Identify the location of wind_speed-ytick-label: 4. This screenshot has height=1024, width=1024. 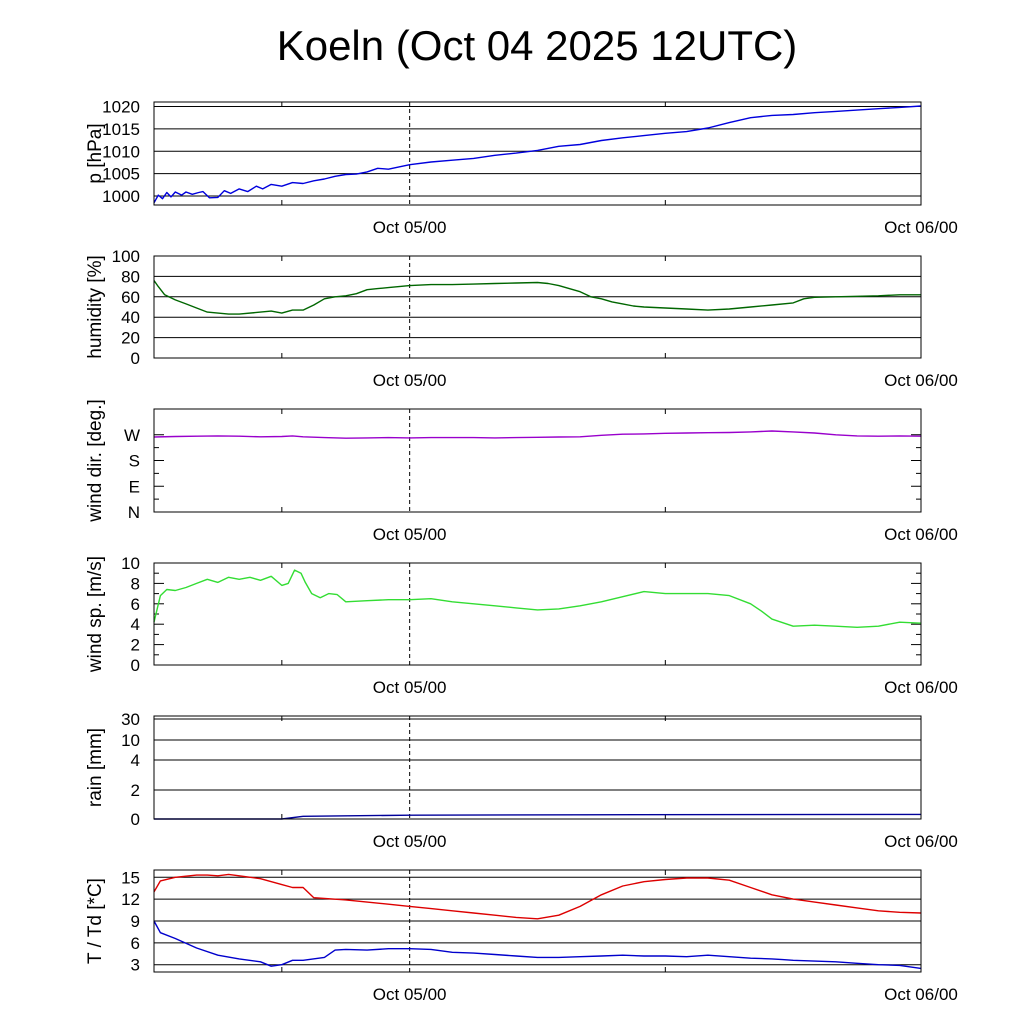
(135, 624).